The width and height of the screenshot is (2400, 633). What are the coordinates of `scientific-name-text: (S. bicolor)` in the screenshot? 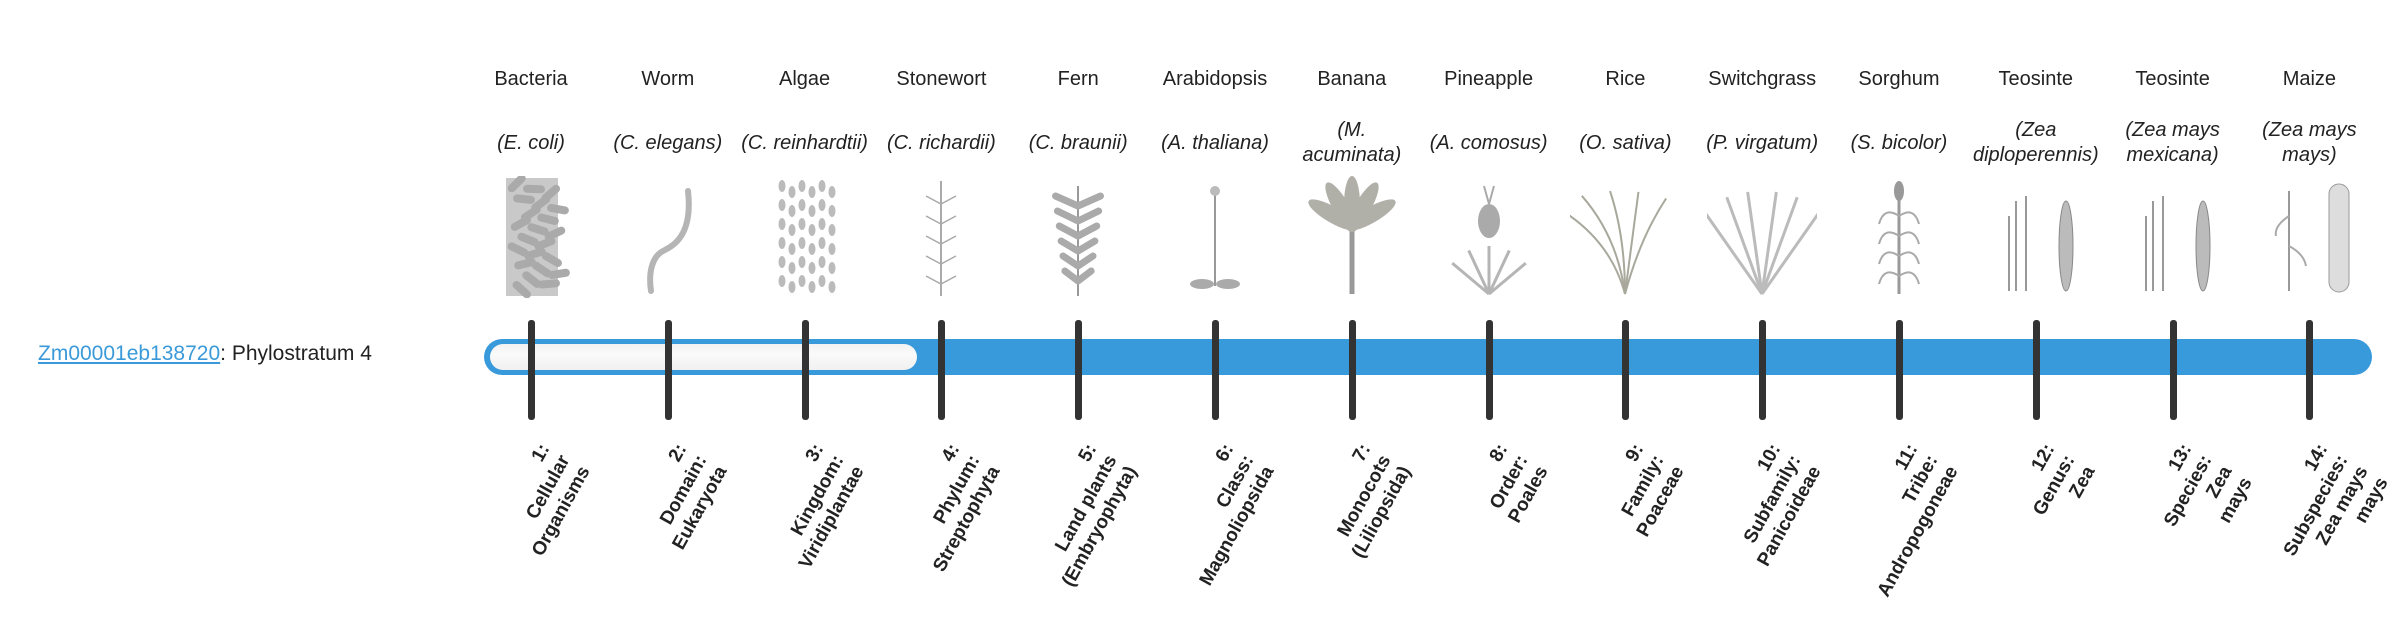 It's located at (1899, 142).